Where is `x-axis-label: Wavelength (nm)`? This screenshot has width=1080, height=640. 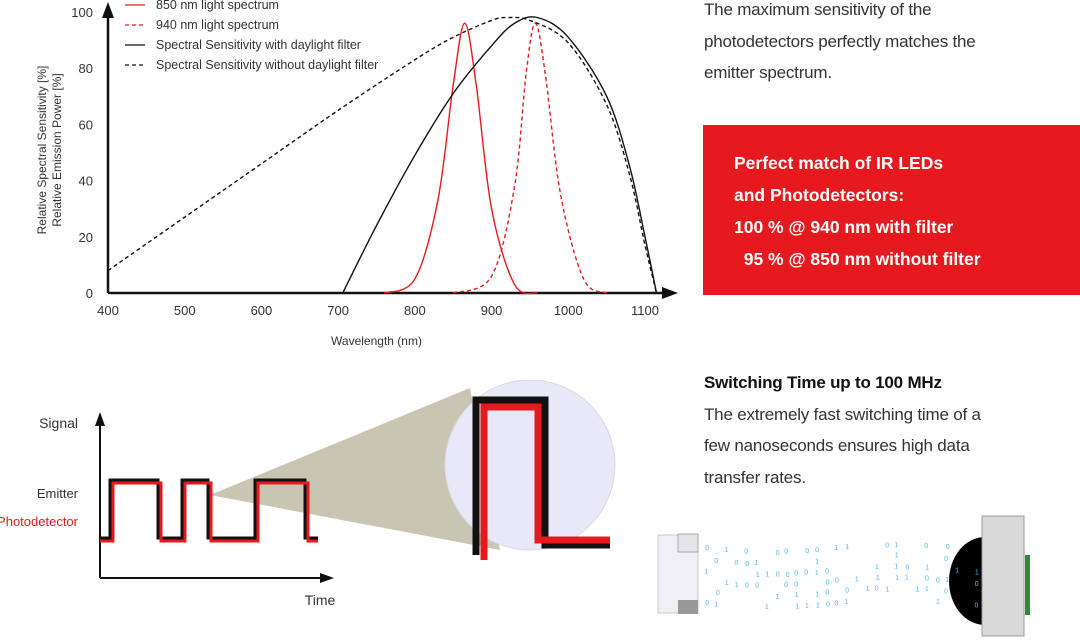
x-axis-label: Wavelength (nm) is located at coordinates (376, 341).